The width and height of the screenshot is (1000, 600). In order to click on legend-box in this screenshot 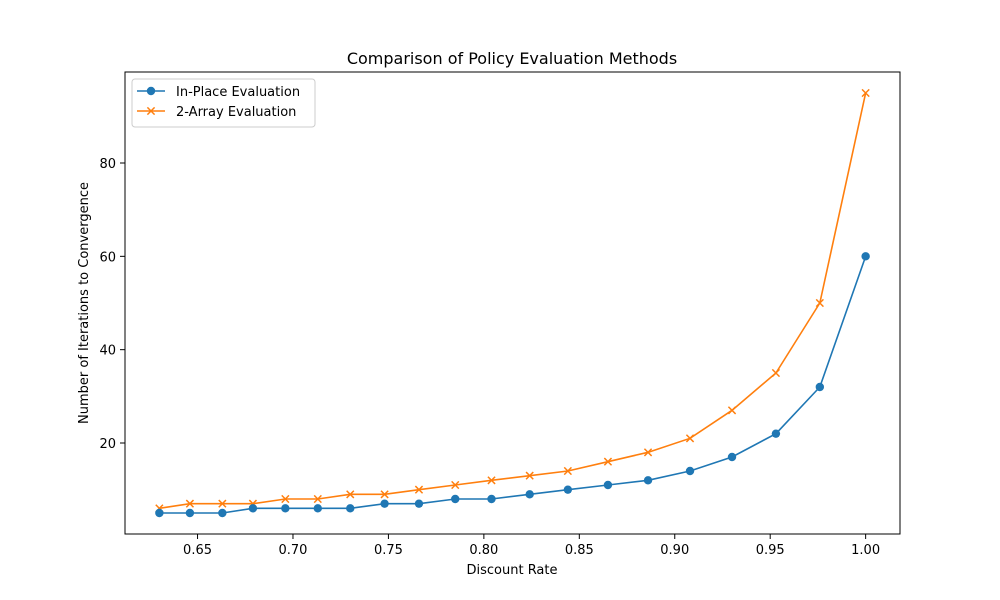, I will do `click(223, 103)`.